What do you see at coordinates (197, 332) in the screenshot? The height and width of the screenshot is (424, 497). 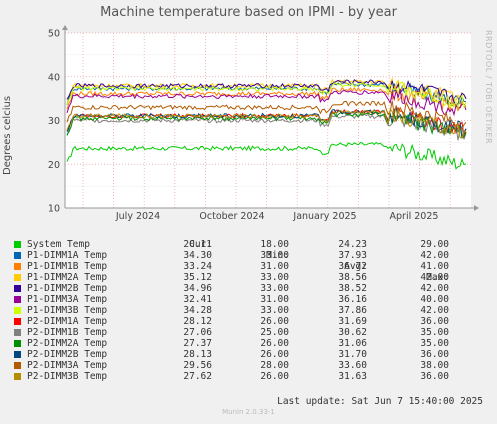 I see `legend-cur-value: 27.06` at bounding box center [197, 332].